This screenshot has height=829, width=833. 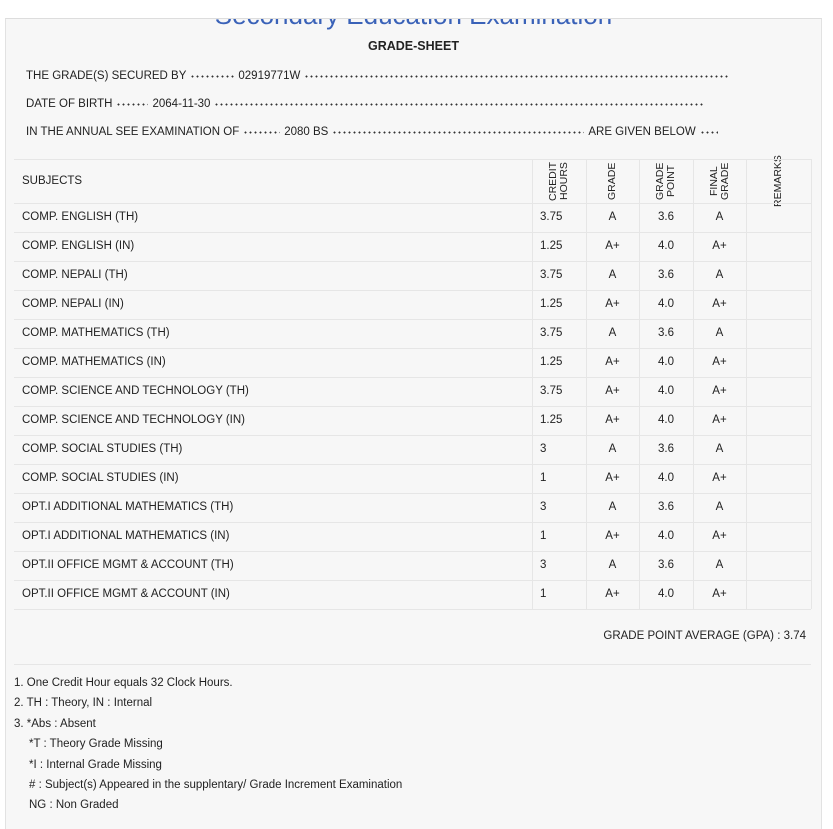 I want to click on header-text: CREDIT HOURS, so click(x=558, y=181).